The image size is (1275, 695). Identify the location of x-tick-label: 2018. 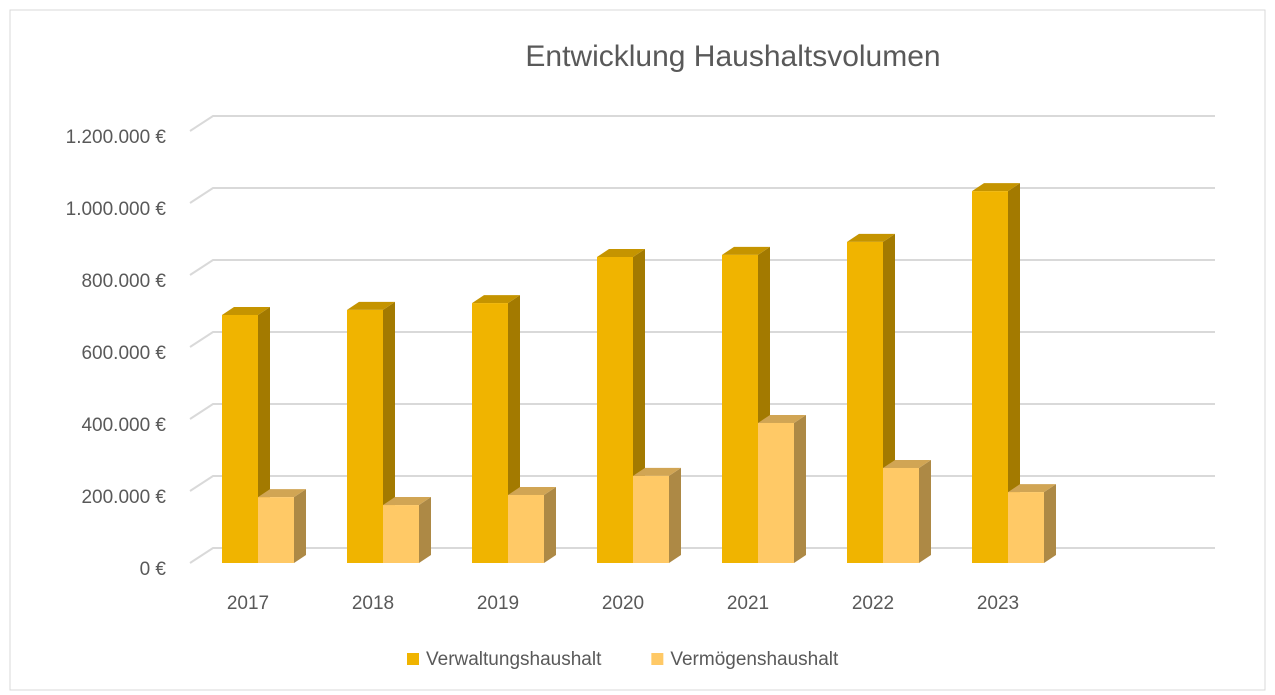
(373, 603).